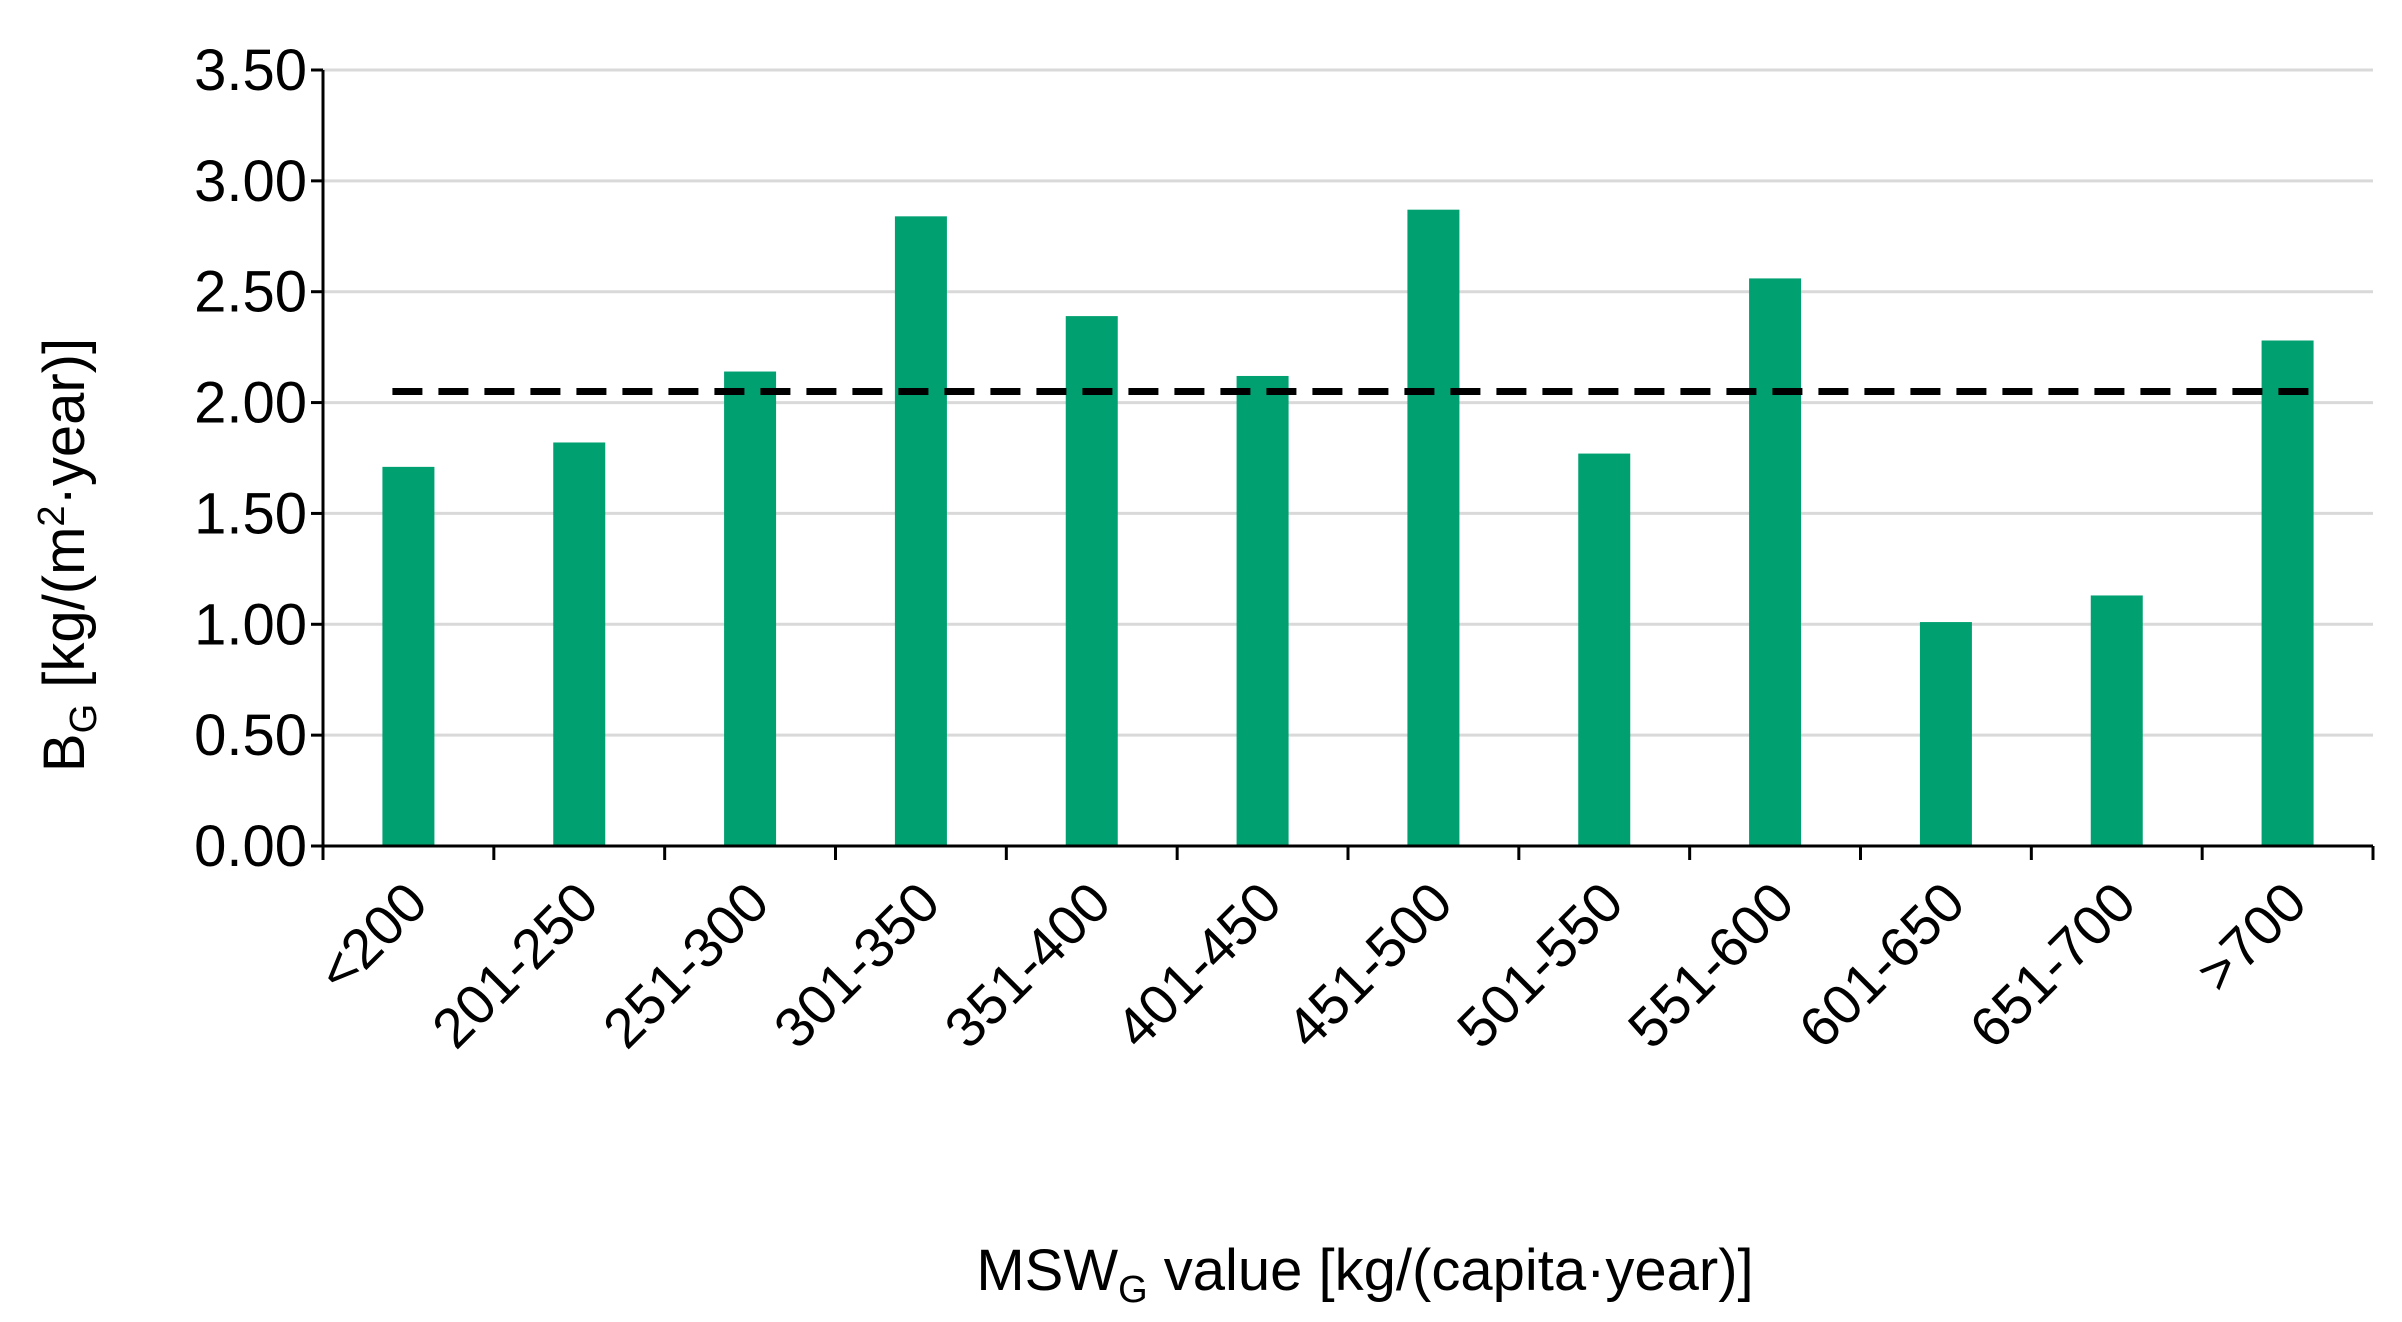 The width and height of the screenshot is (2402, 1322). I want to click on x-axis-label-main: MSW, so click(1047, 1270).